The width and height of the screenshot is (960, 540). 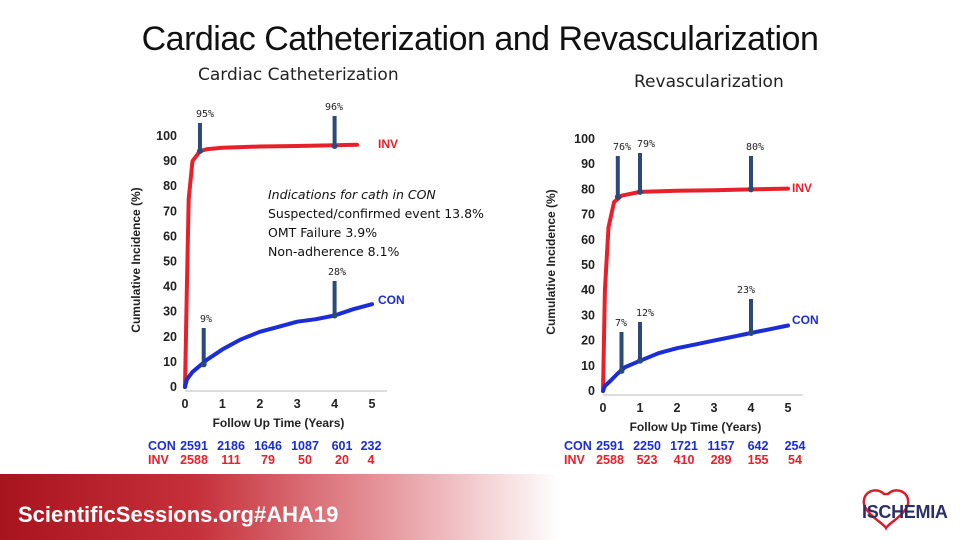 What do you see at coordinates (280, 507) in the screenshot?
I see `footer-banner` at bounding box center [280, 507].